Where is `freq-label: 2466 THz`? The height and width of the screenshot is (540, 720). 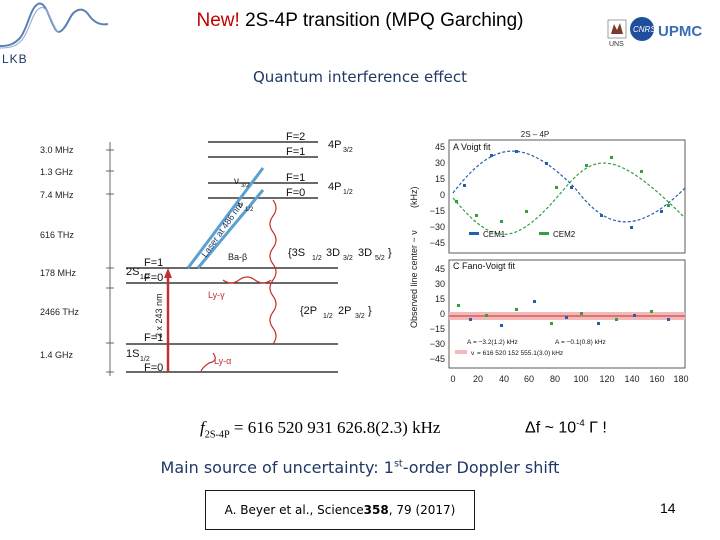
freq-label: 2466 THz is located at coordinates (59, 312).